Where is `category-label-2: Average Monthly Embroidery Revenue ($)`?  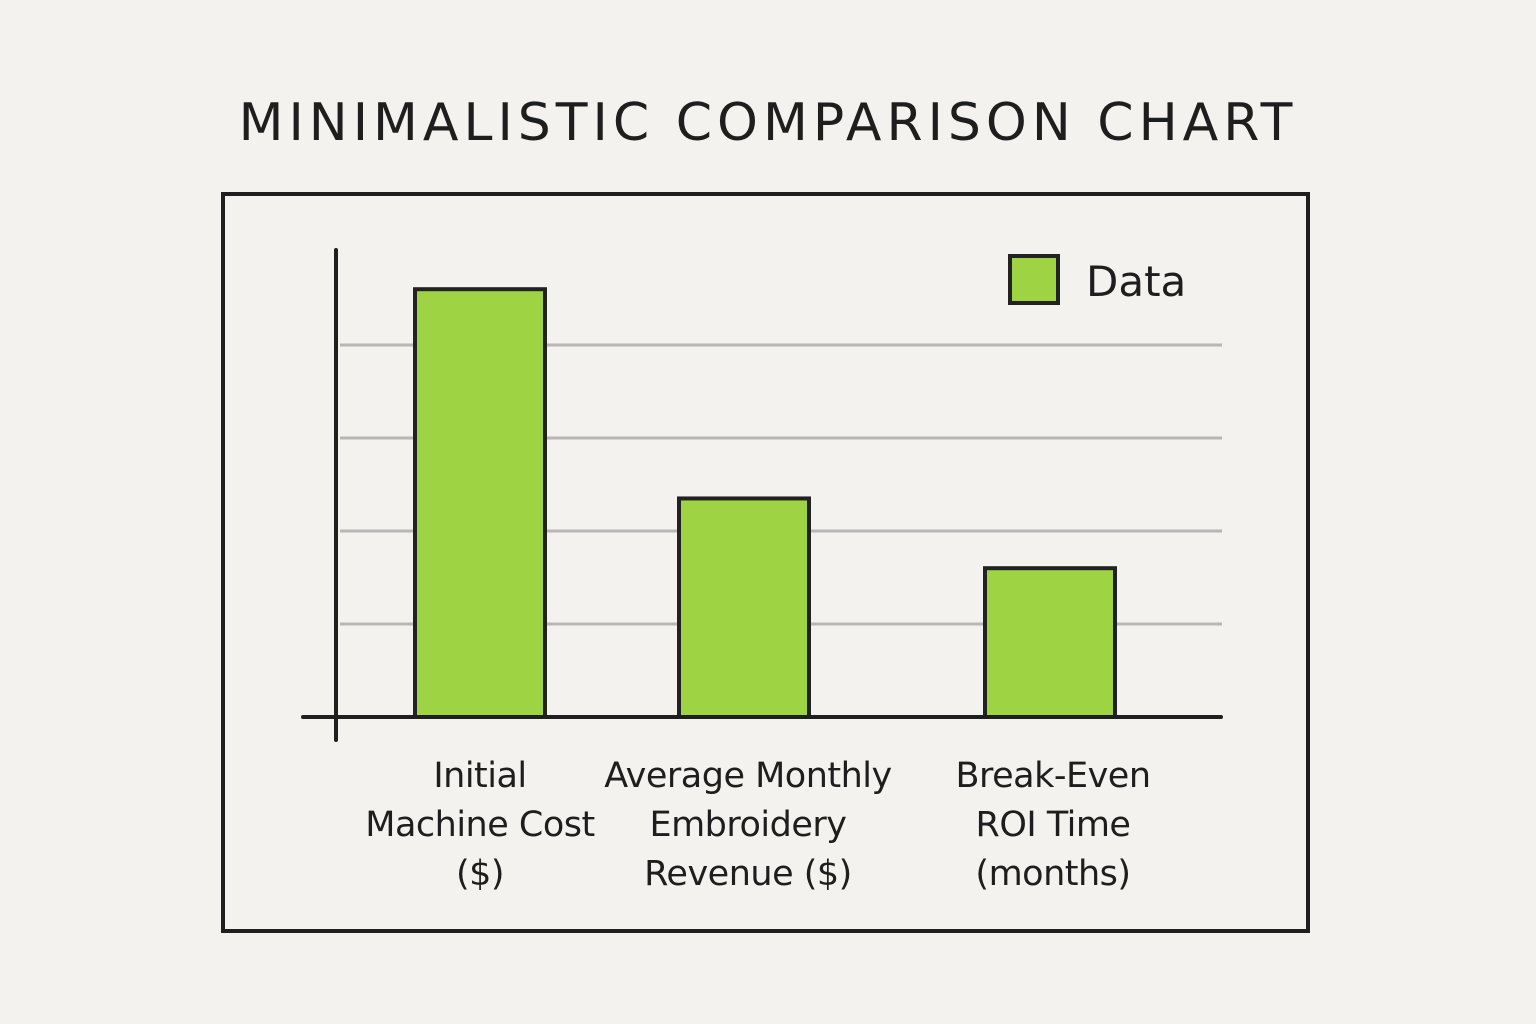
category-label-2: Average Monthly Embroidery Revenue ($) is located at coordinates (748, 825).